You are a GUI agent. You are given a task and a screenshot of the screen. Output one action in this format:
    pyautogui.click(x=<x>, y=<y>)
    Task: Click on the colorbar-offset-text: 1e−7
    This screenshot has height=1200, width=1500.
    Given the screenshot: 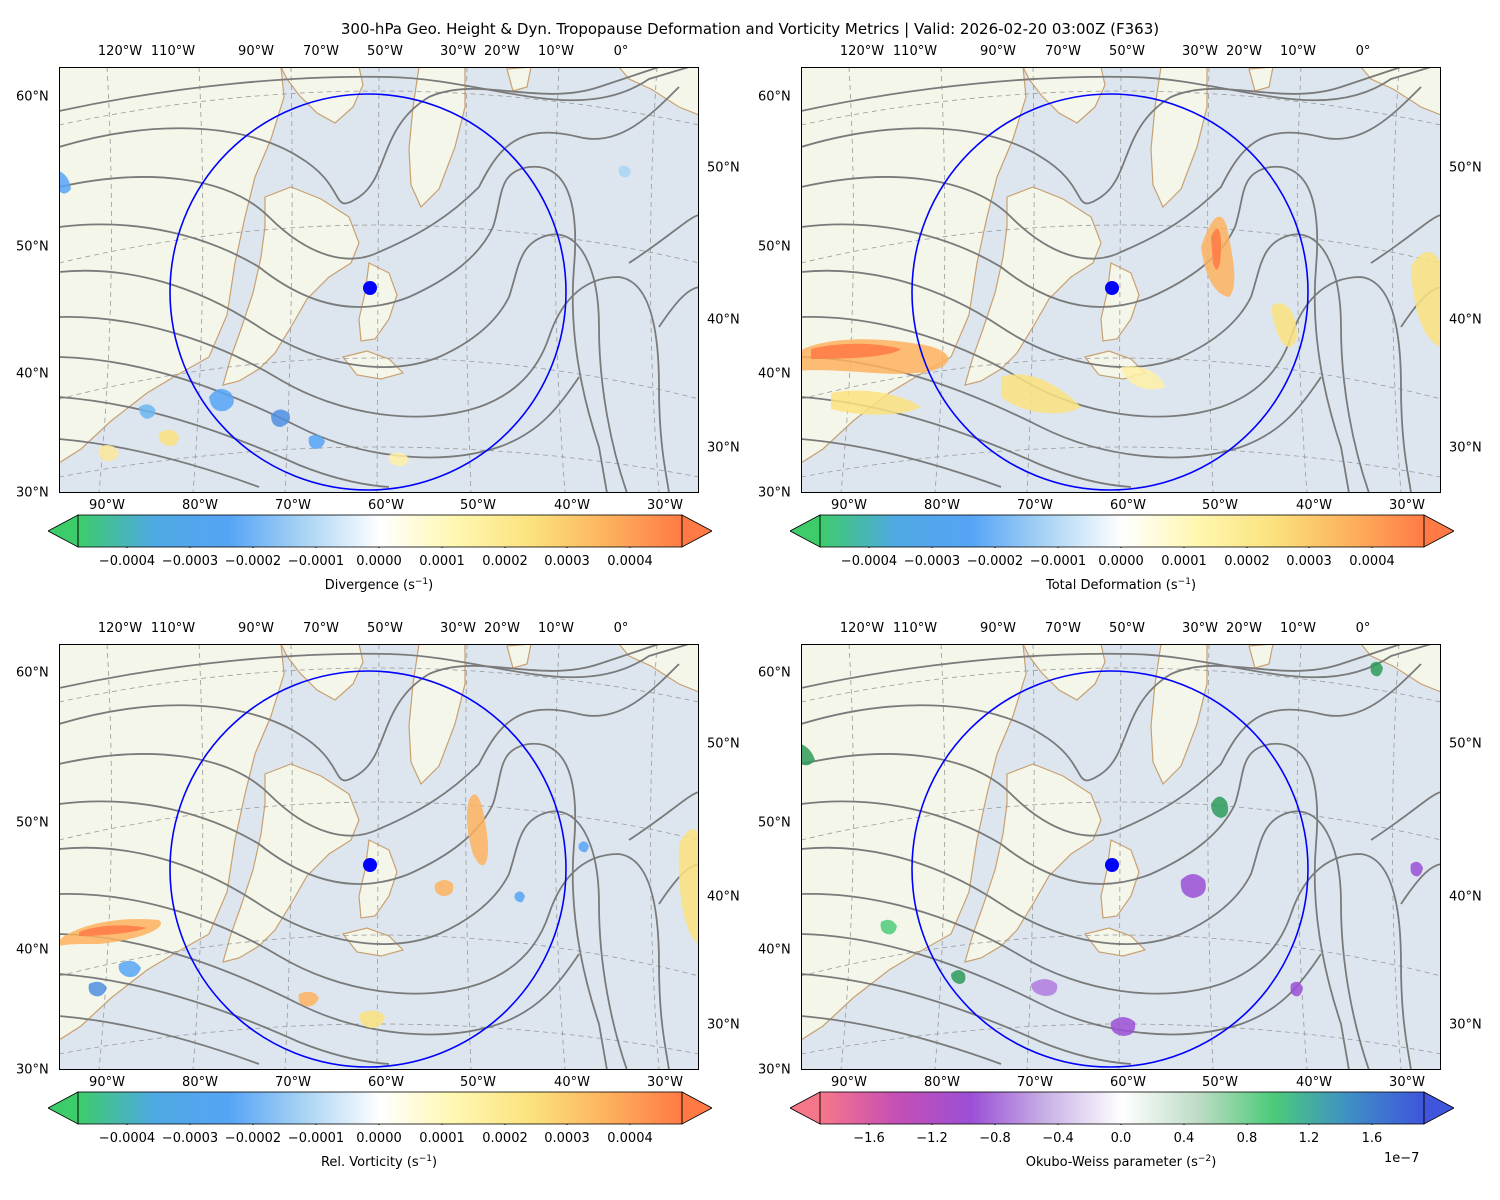 What is the action you would take?
    pyautogui.click(x=1402, y=1158)
    